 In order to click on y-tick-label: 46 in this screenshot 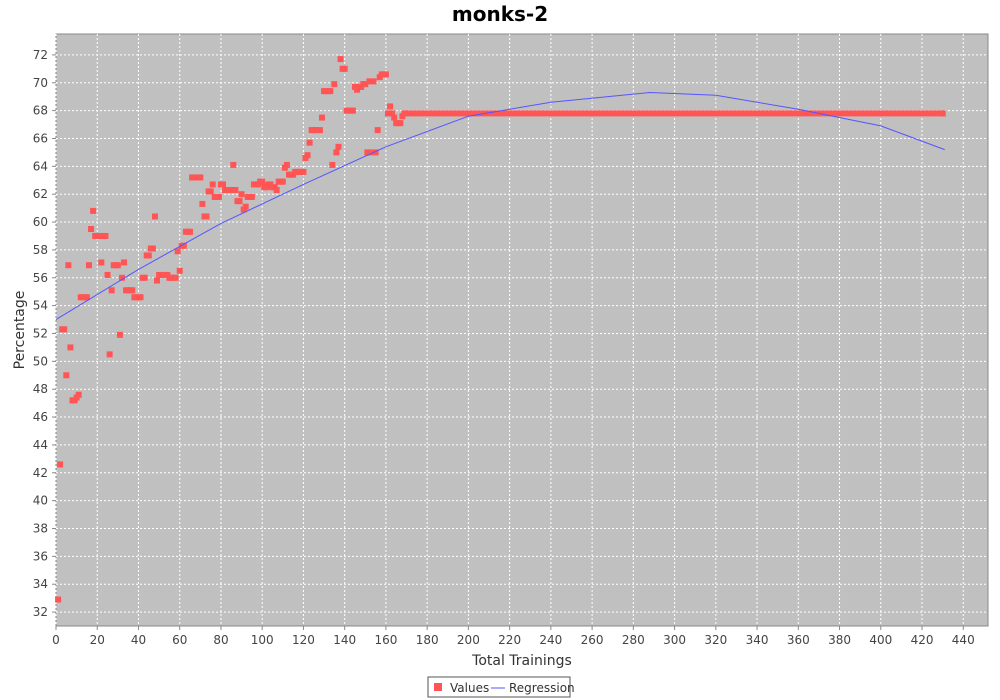, I will do `click(40, 417)`.